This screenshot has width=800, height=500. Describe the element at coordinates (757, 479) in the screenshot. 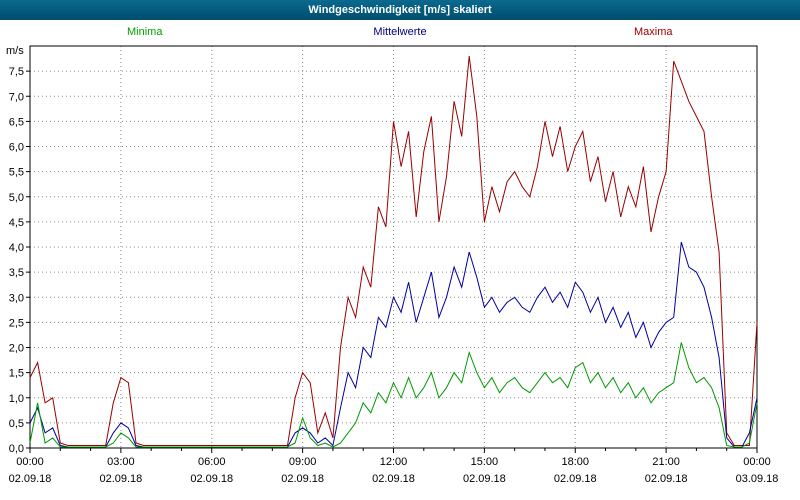

I see `x-tick-date-label: 03.09.18` at that location.